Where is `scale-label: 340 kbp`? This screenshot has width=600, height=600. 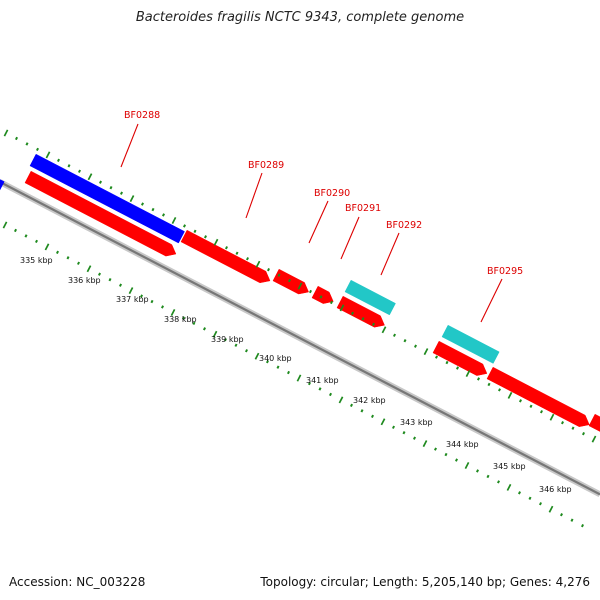
scale-label: 340 kbp is located at coordinates (275, 358).